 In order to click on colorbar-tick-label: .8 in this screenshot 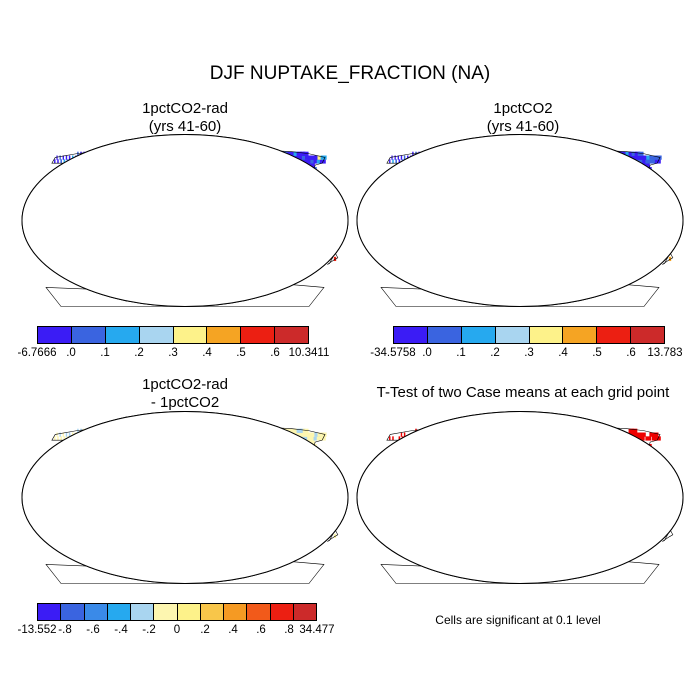, I will do `click(289, 630)`.